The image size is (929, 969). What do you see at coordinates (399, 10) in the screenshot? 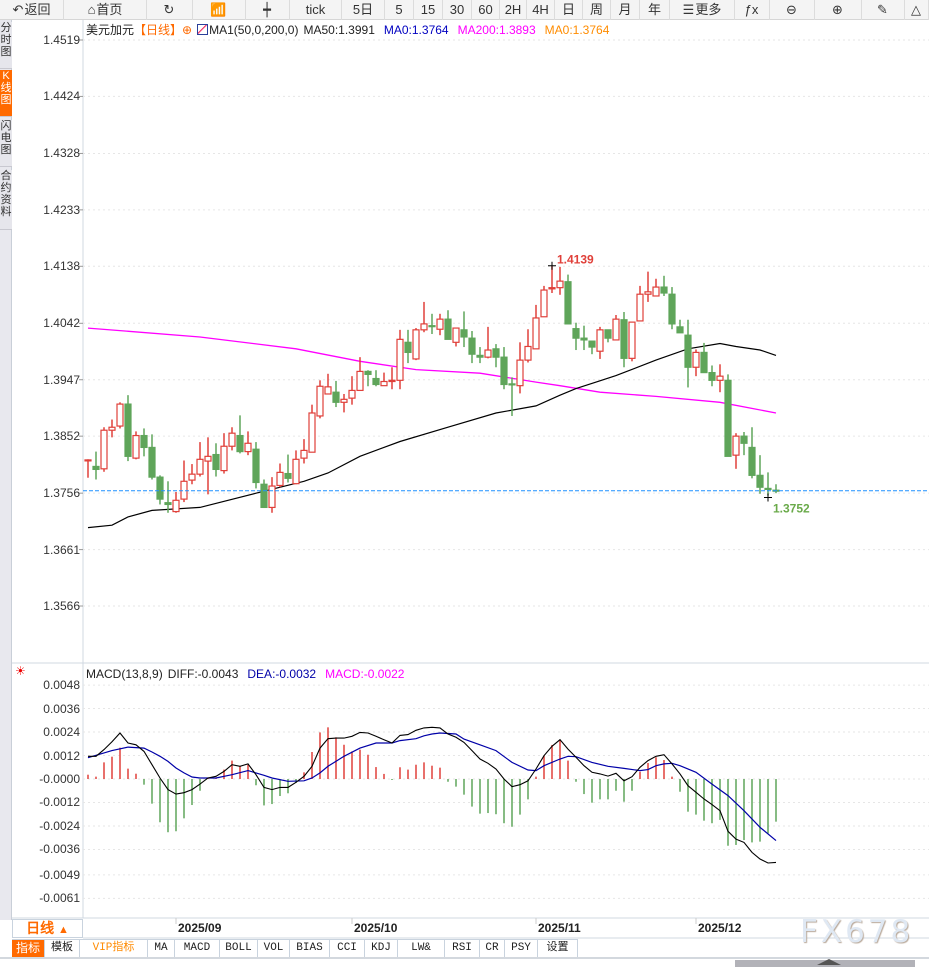
I see `toolbar-item-btn7: 5` at bounding box center [399, 10].